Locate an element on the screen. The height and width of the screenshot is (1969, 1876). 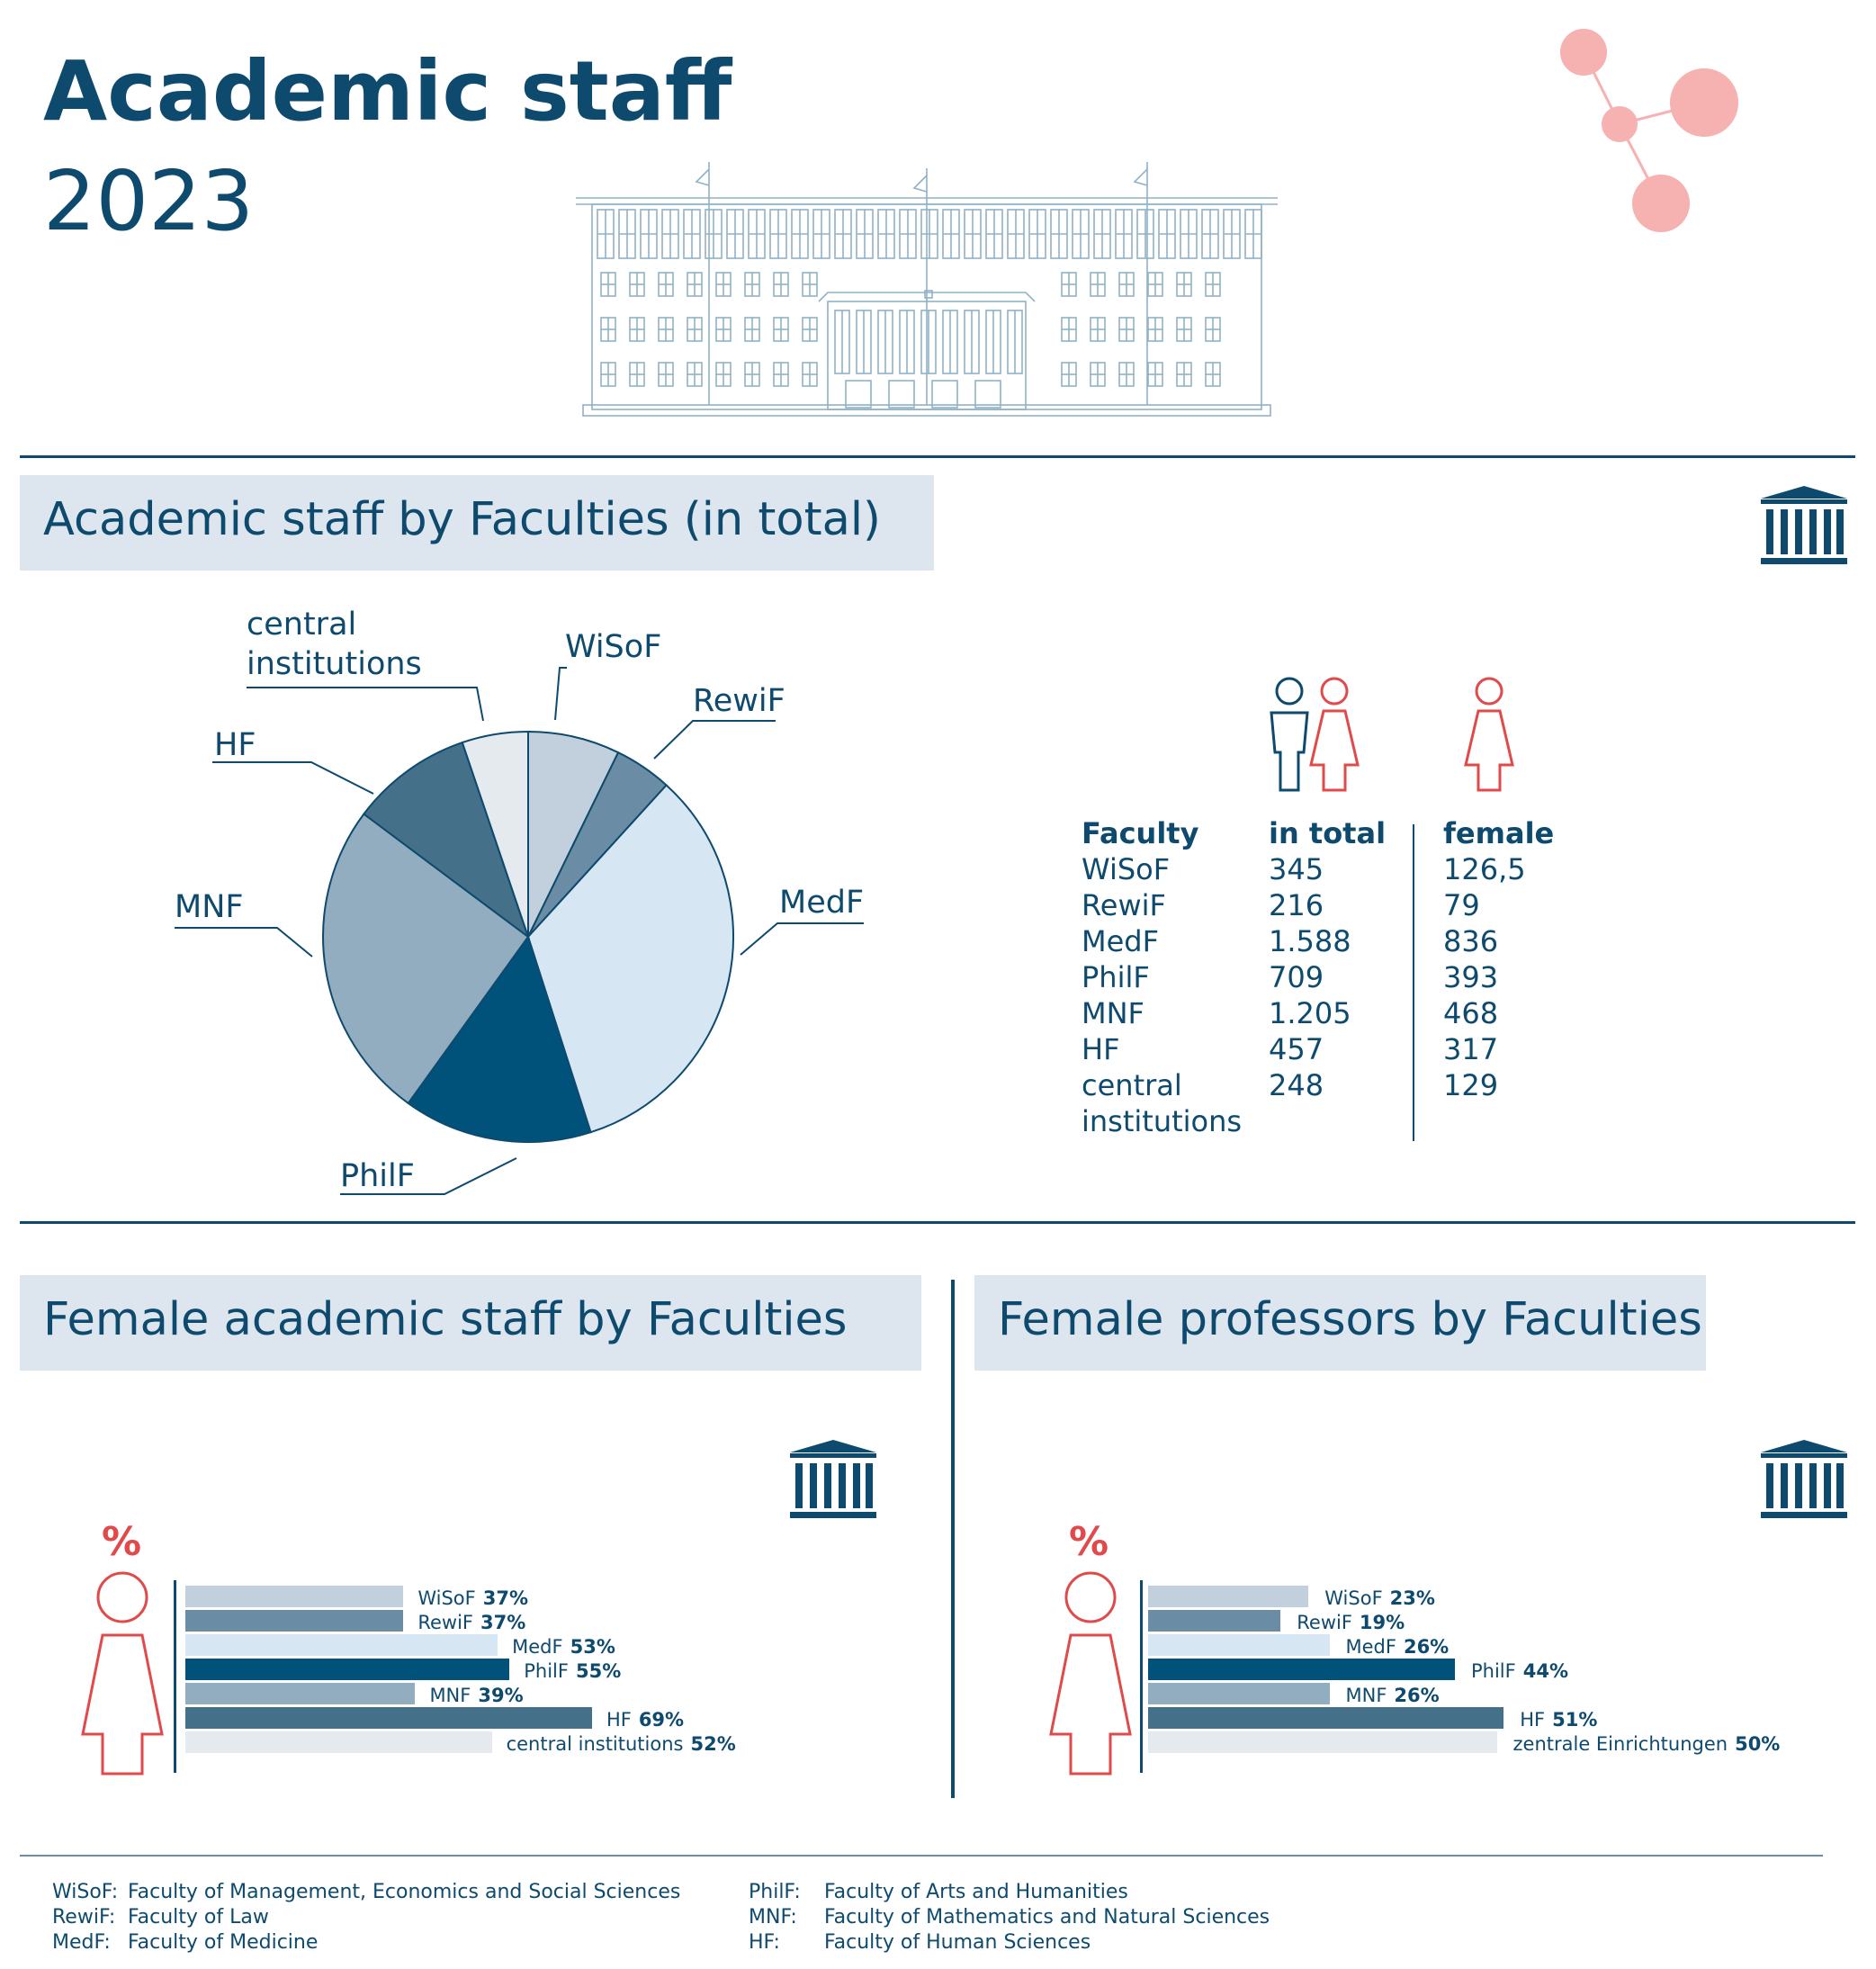
legend-item: PhilF: Faculty of Arts and Humanities is located at coordinates (938, 1892).